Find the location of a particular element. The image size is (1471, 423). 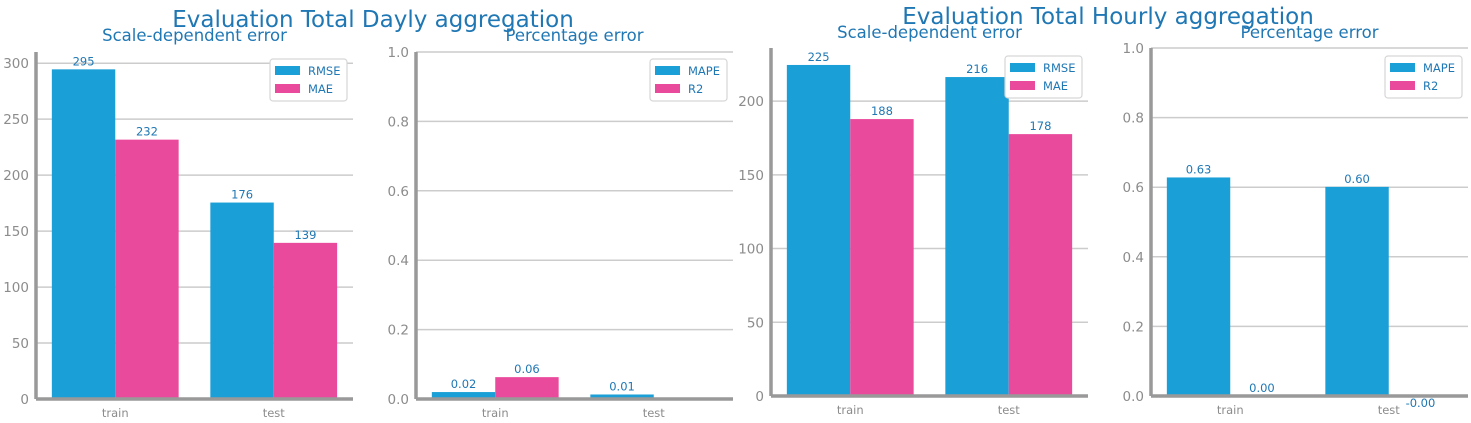

data-label: 0.00 is located at coordinates (1262, 388).